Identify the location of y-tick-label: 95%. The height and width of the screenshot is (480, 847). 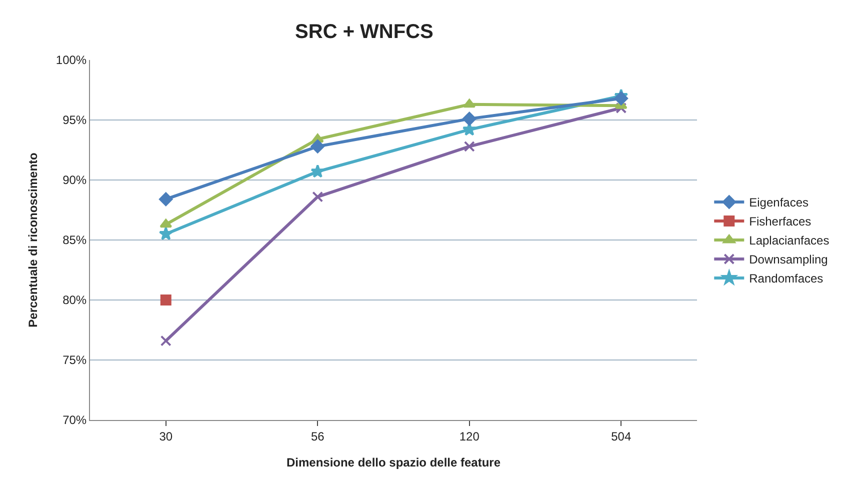
(74, 120).